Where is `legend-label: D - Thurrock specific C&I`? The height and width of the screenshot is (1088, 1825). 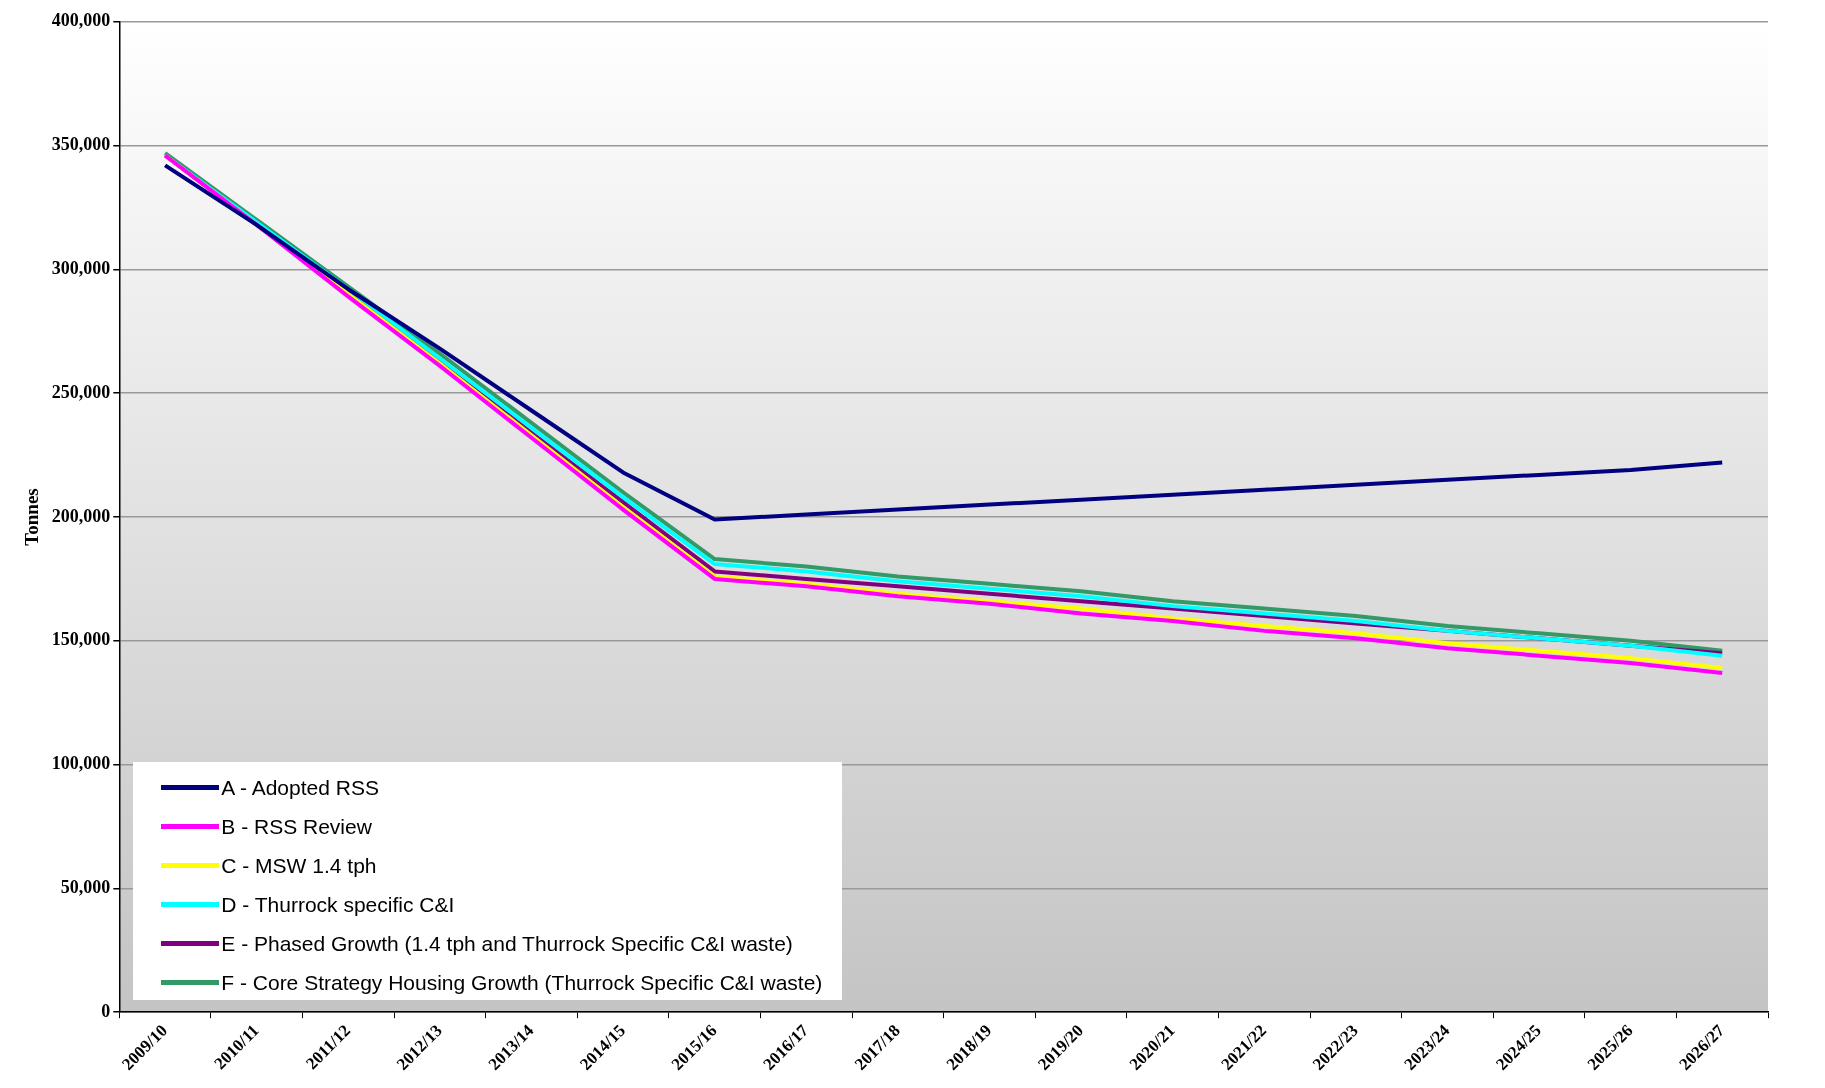
legend-label: D - Thurrock specific C&I is located at coordinates (338, 904).